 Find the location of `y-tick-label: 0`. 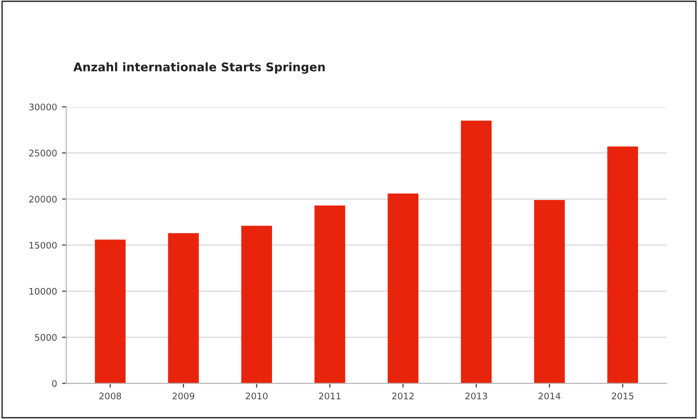

y-tick-label: 0 is located at coordinates (54, 383).